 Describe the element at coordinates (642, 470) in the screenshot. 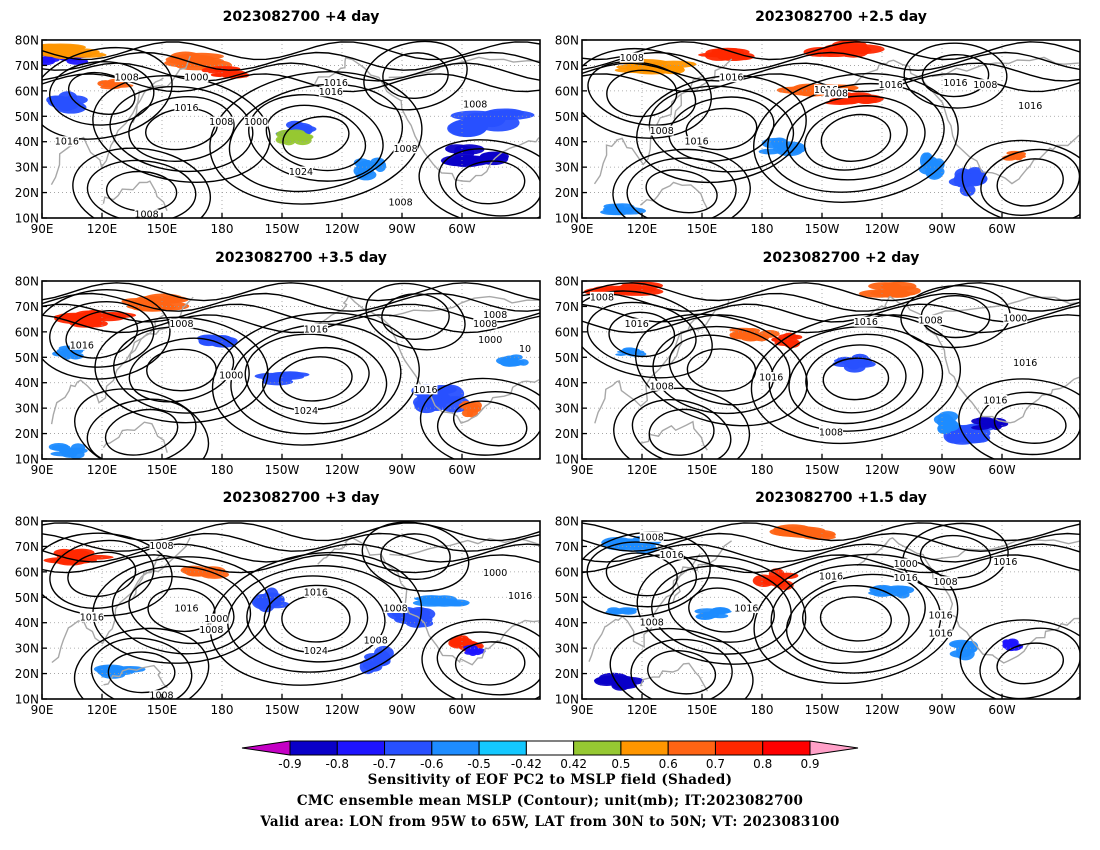

I see `x-tick-label: 120E` at that location.